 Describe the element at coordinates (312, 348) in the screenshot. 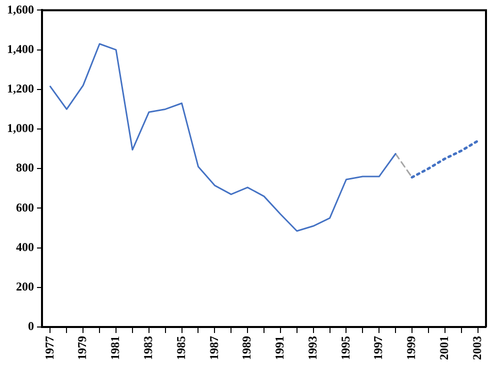

I see `x-tick-label: 1993` at that location.